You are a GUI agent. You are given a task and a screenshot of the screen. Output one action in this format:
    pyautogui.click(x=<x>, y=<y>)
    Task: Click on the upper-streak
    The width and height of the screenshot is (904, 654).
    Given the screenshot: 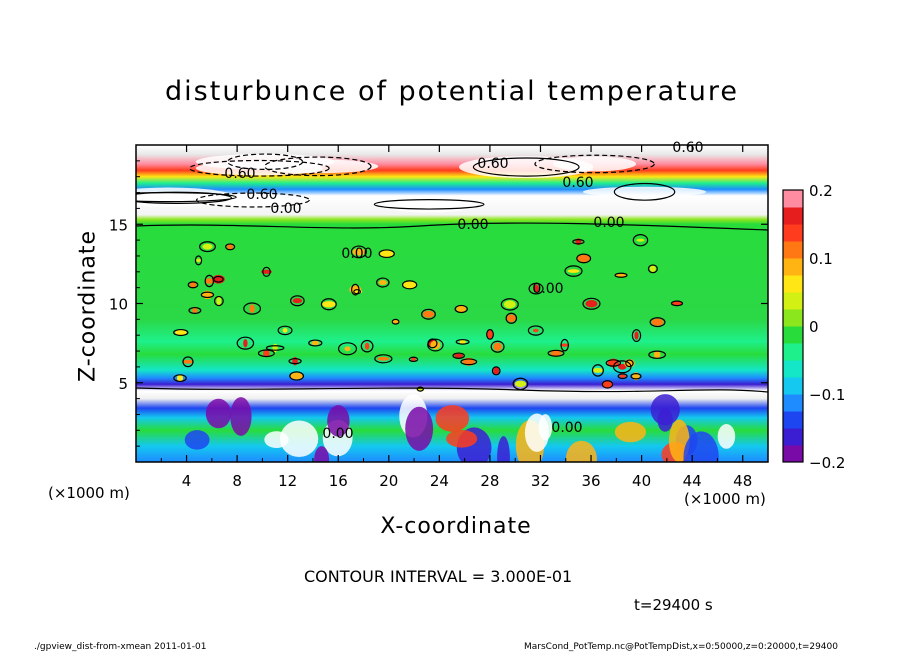 What is the action you would take?
    pyautogui.click(x=526, y=167)
    